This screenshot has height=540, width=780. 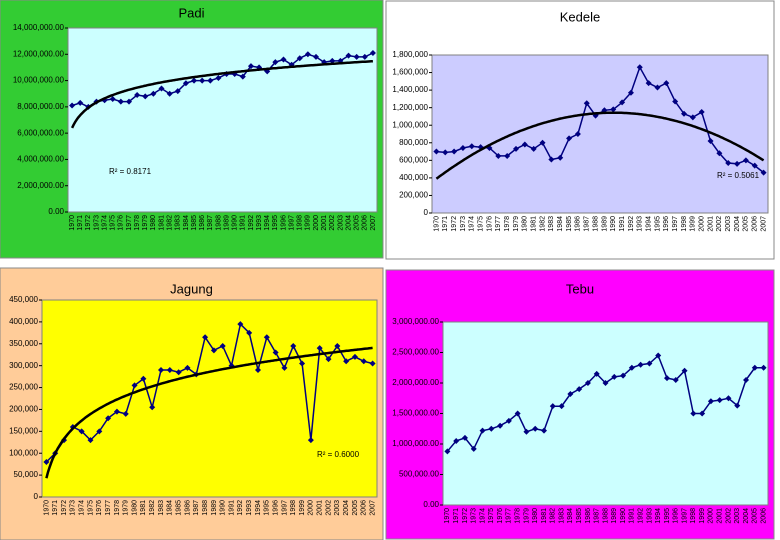 I want to click on y-tick-label: 200,000, so click(x=23, y=409).